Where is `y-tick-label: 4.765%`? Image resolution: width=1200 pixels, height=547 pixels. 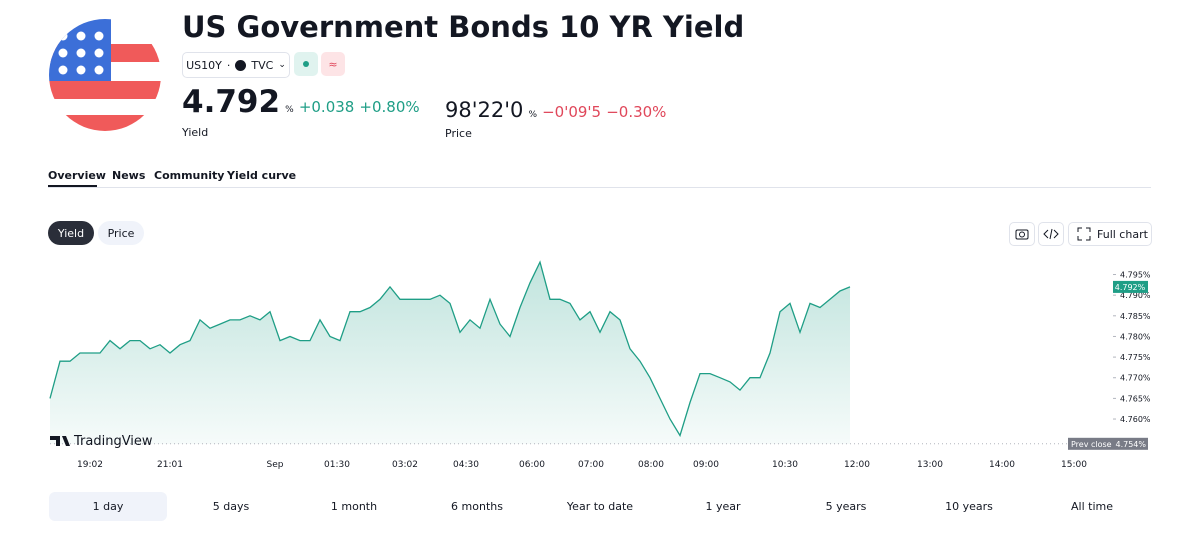
y-tick-label: 4.765% is located at coordinates (1135, 398).